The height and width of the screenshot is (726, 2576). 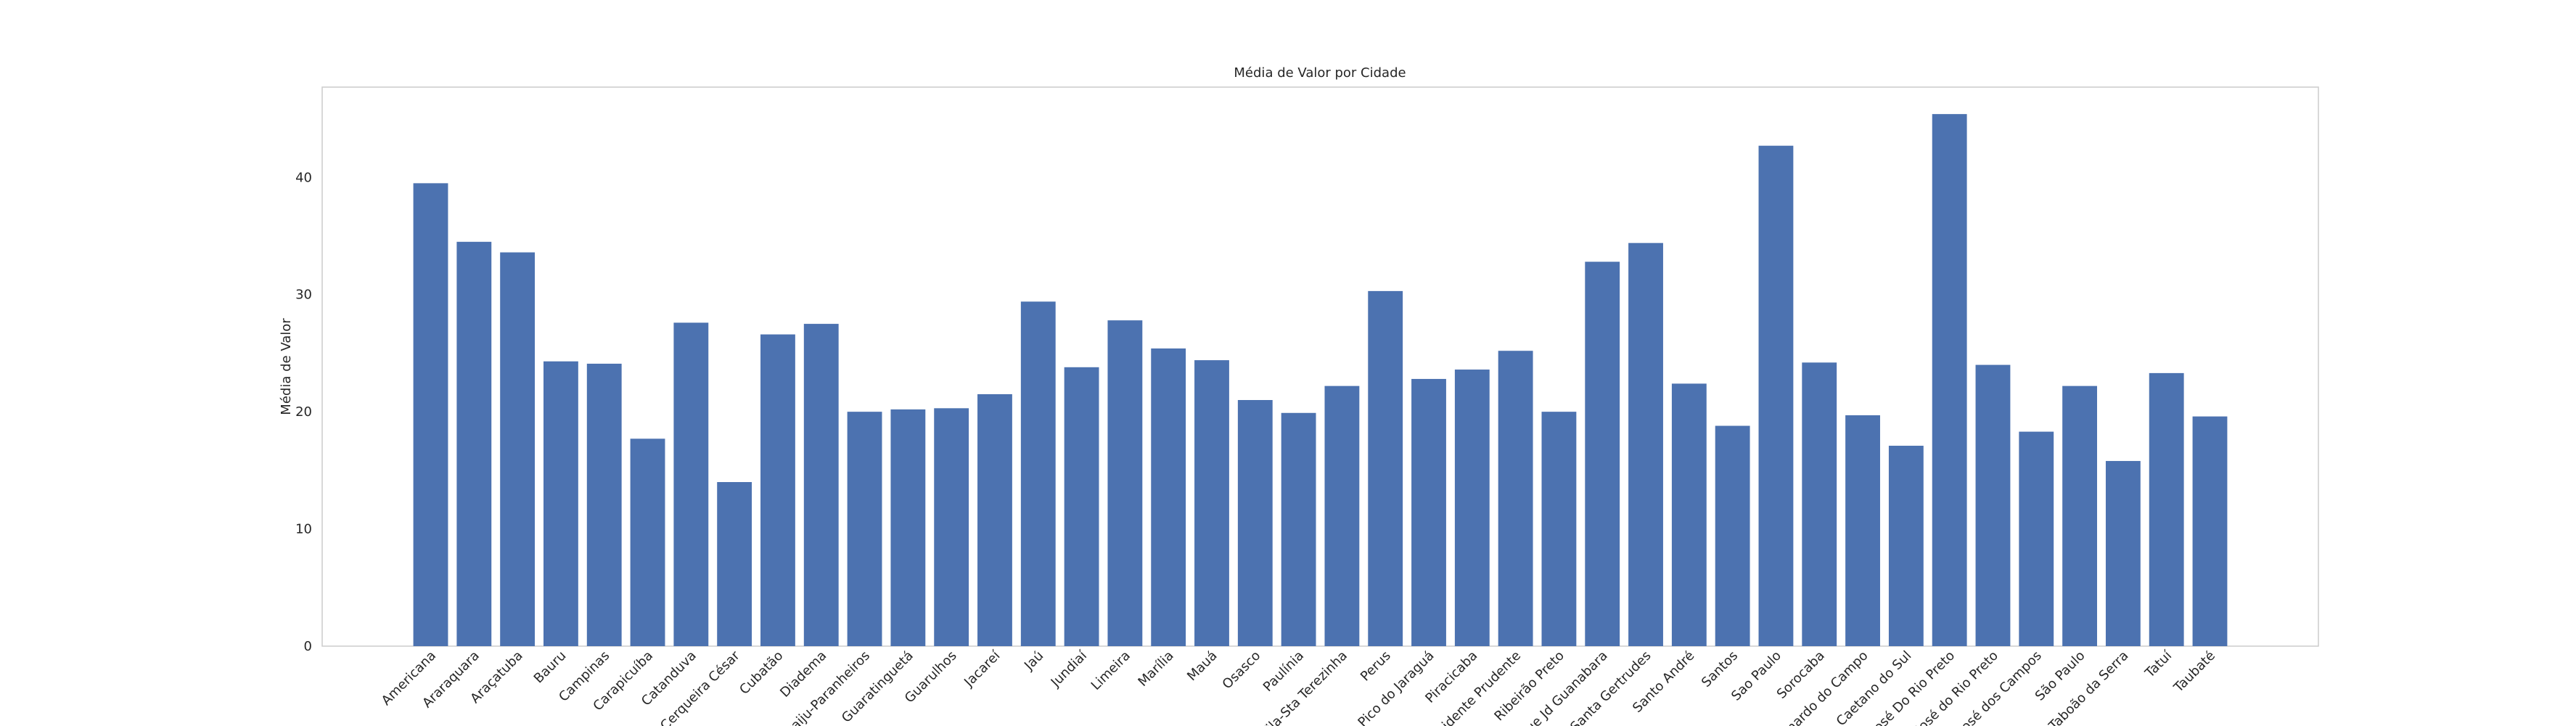 I want to click on y-tick-label: 0, so click(x=308, y=646).